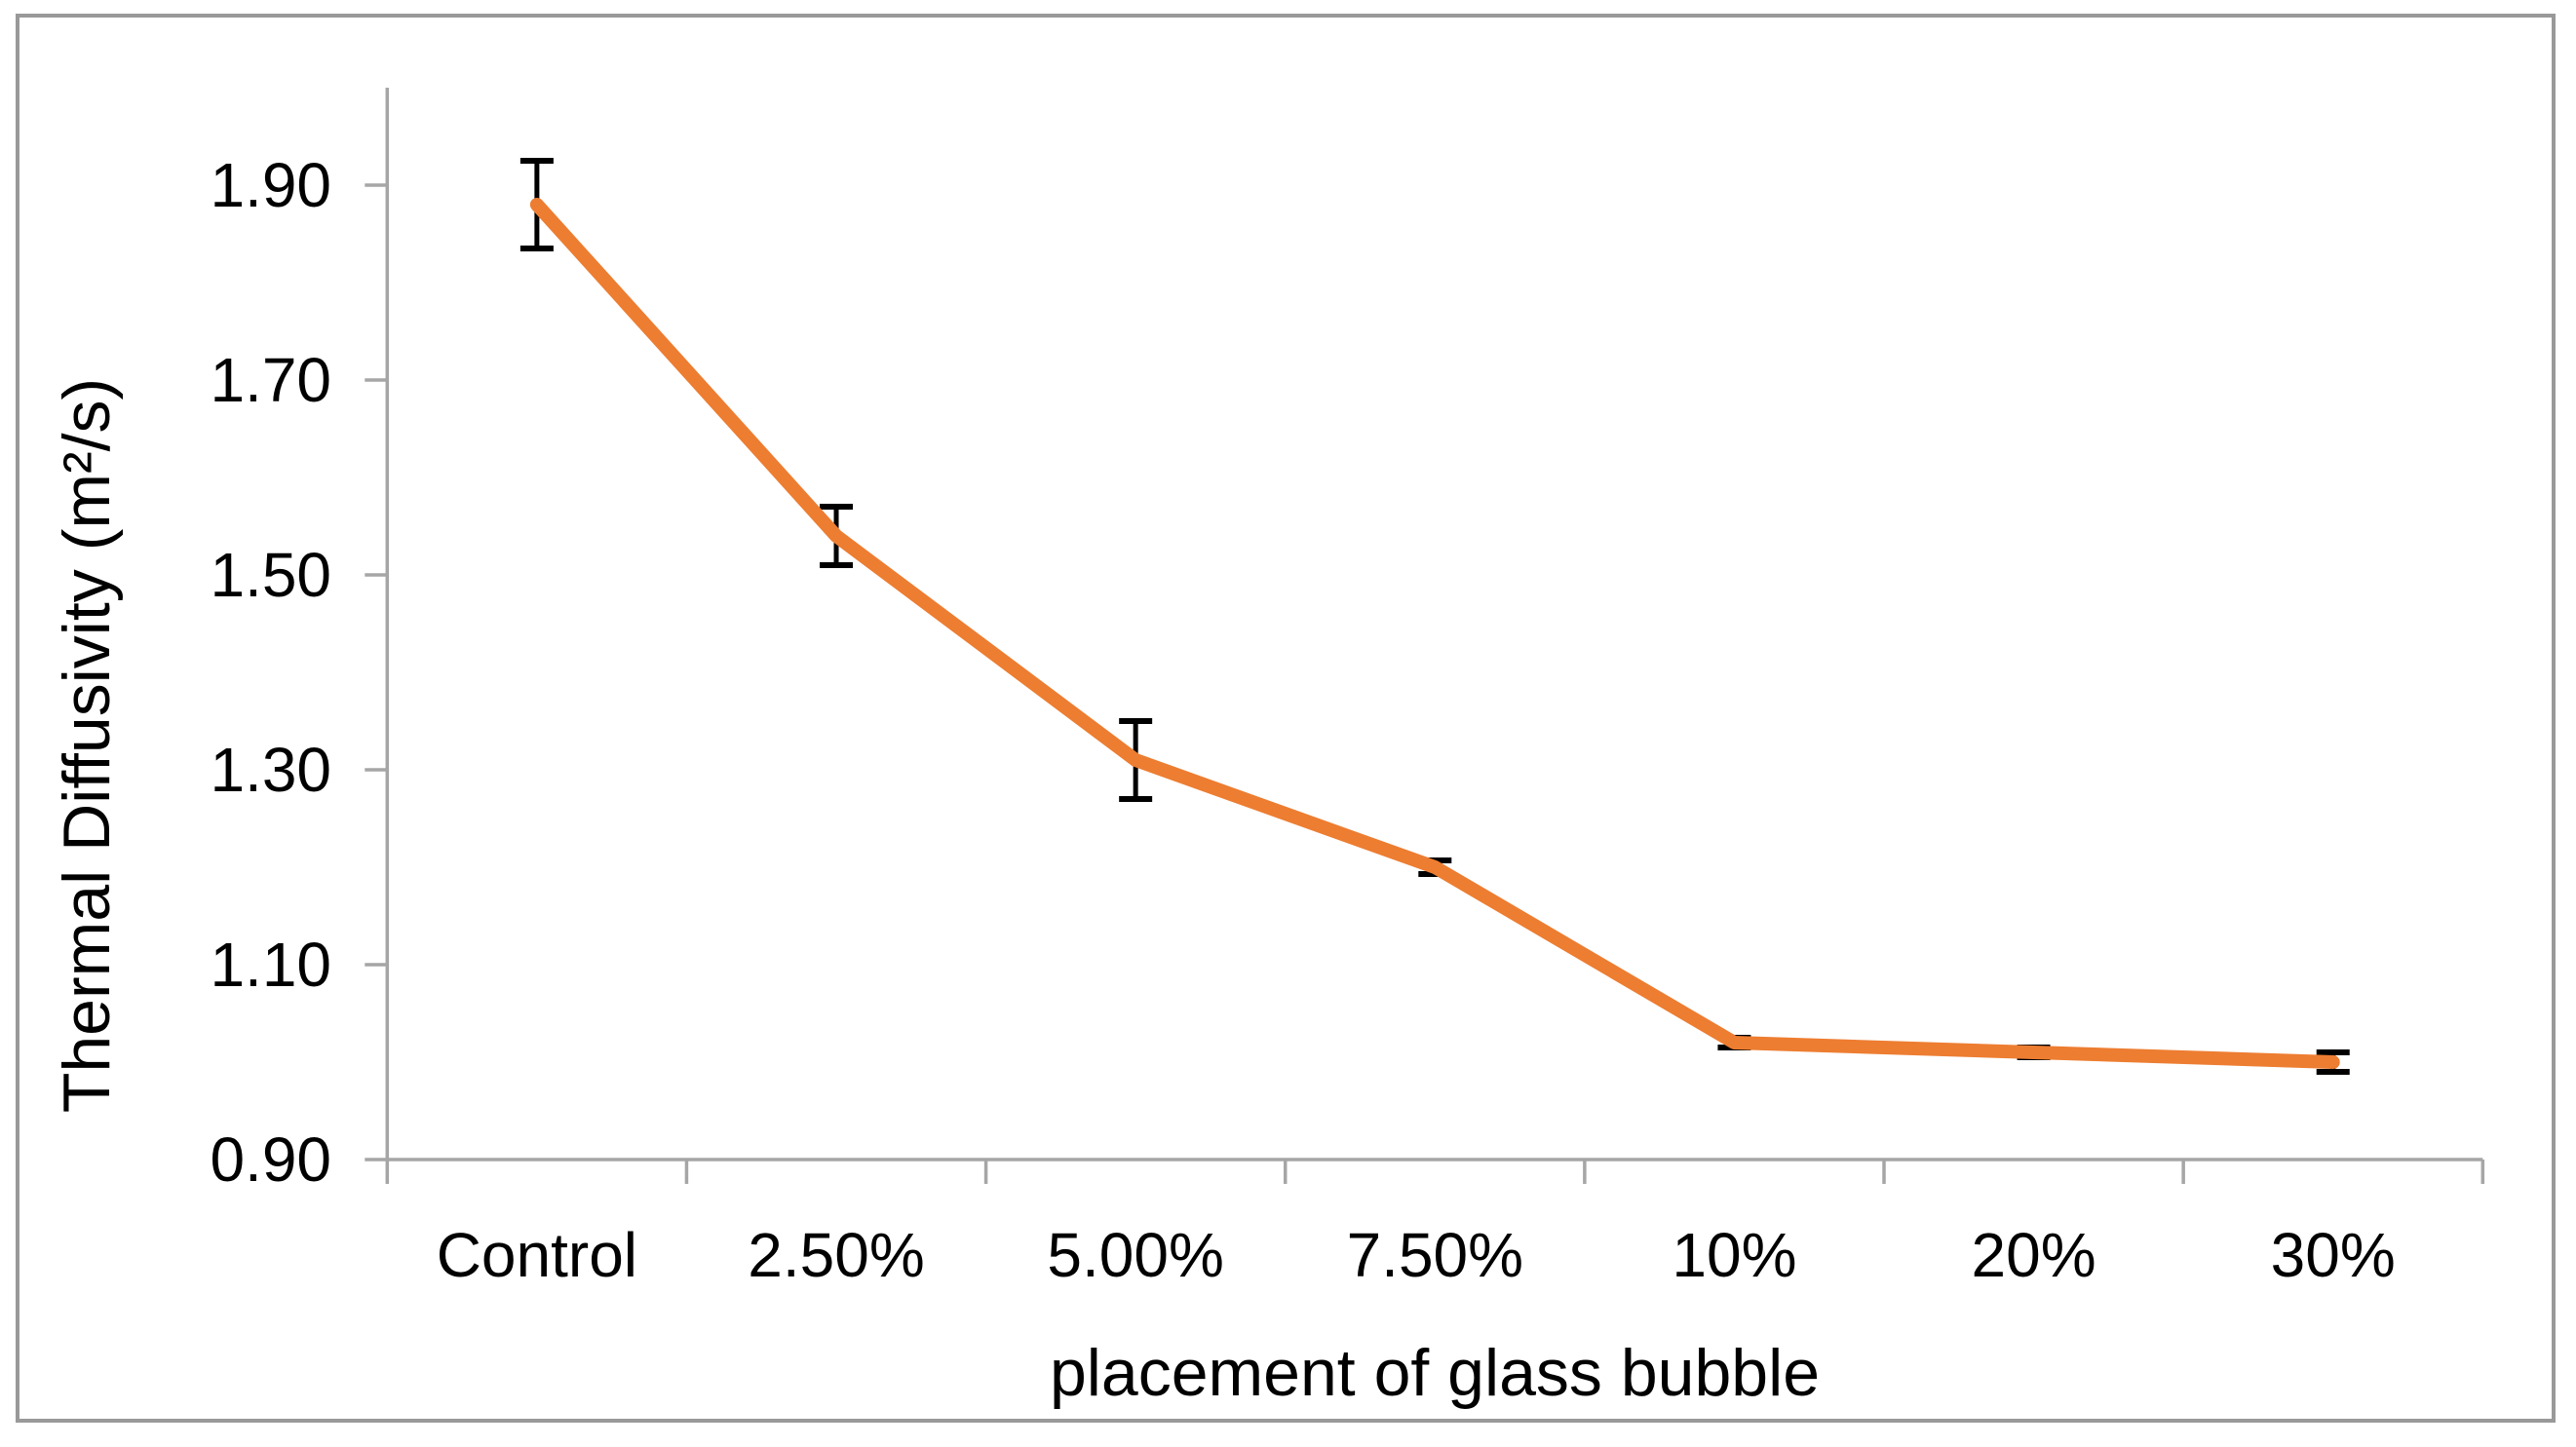 The image size is (2576, 1447). What do you see at coordinates (1734, 1255) in the screenshot?
I see `x-tick-label: 10%` at bounding box center [1734, 1255].